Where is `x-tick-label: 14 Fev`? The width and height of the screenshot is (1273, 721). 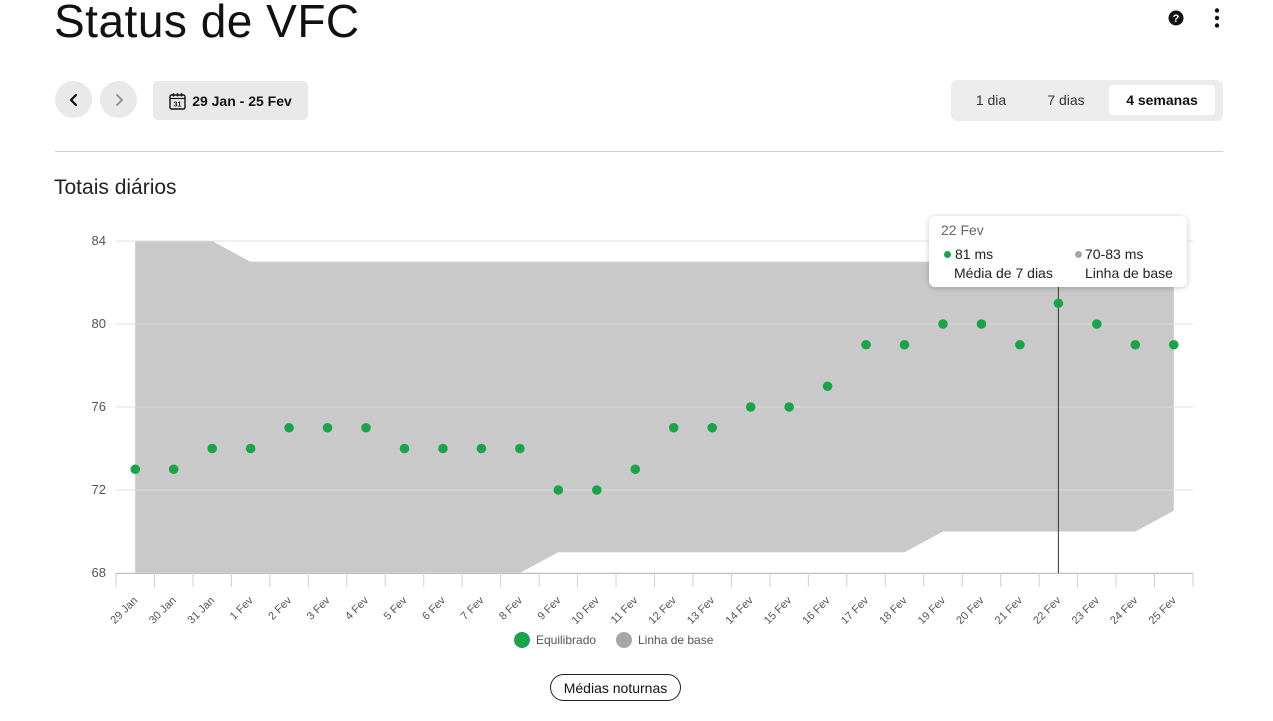 x-tick-label: 14 Fev is located at coordinates (740, 610).